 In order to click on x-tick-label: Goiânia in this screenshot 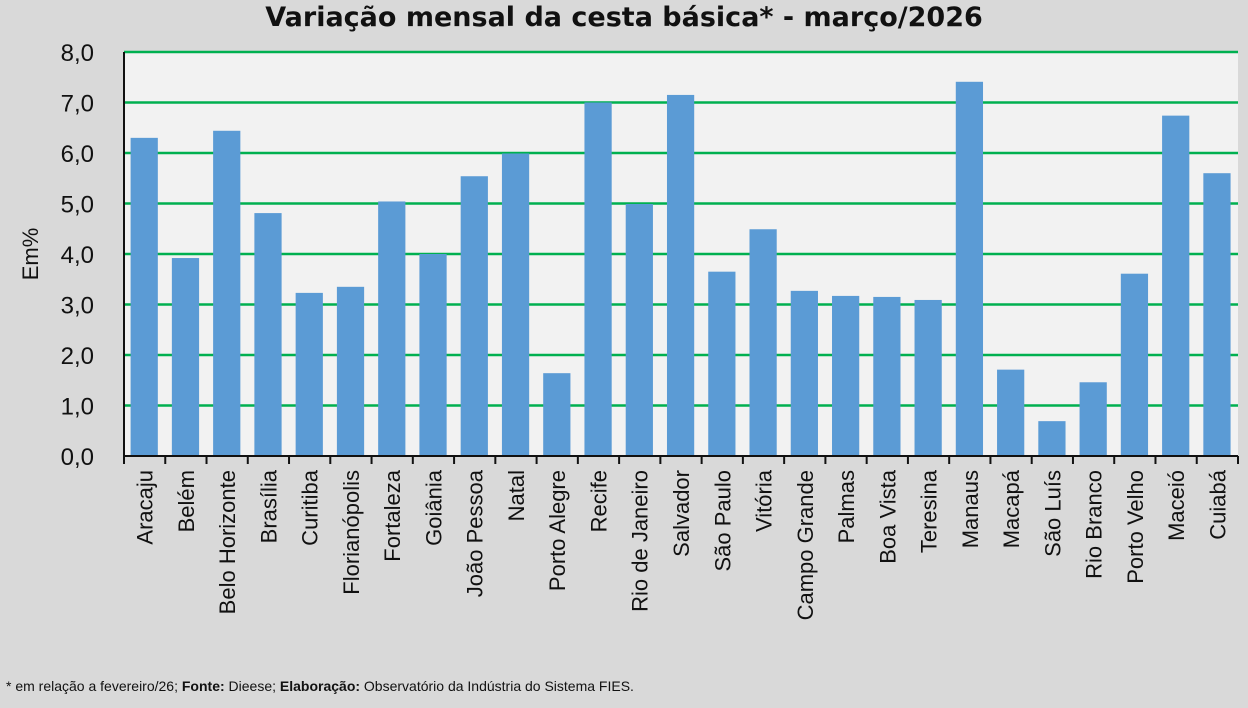, I will do `click(433, 507)`.